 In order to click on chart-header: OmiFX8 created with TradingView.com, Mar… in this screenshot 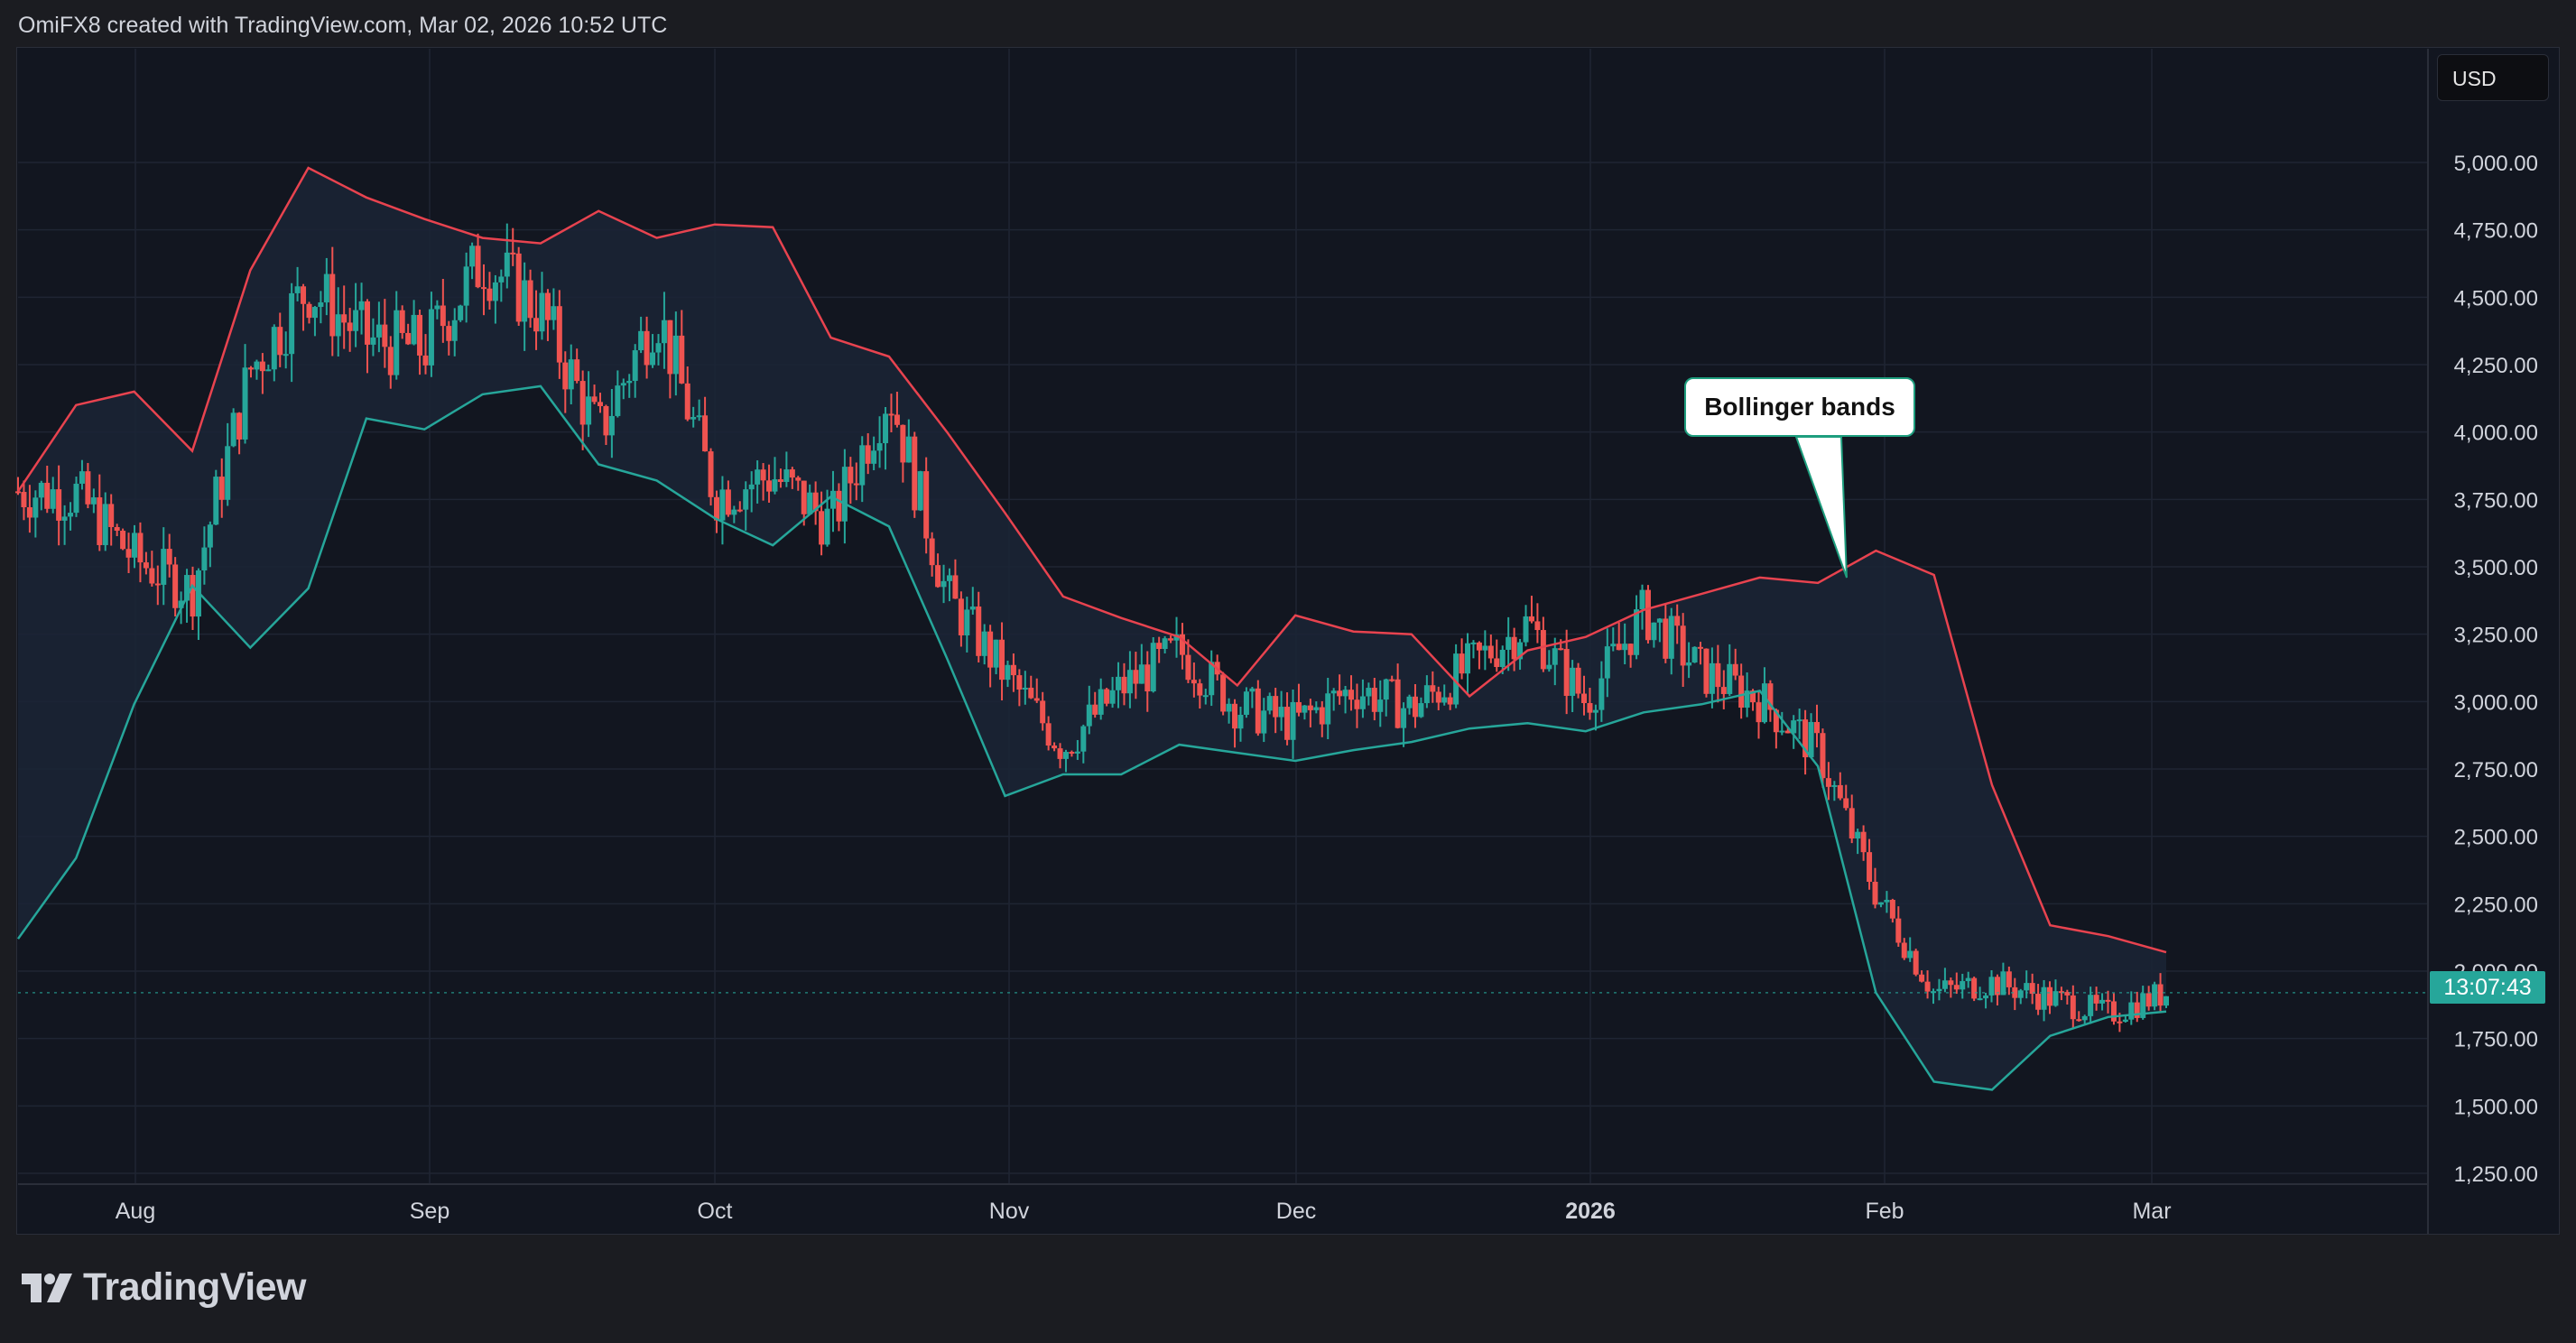, I will do `click(343, 26)`.